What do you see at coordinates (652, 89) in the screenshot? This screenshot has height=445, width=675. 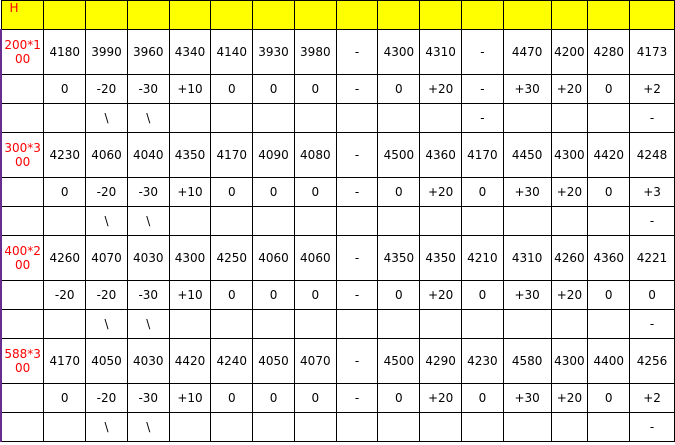 I see `table-cell: +2` at bounding box center [652, 89].